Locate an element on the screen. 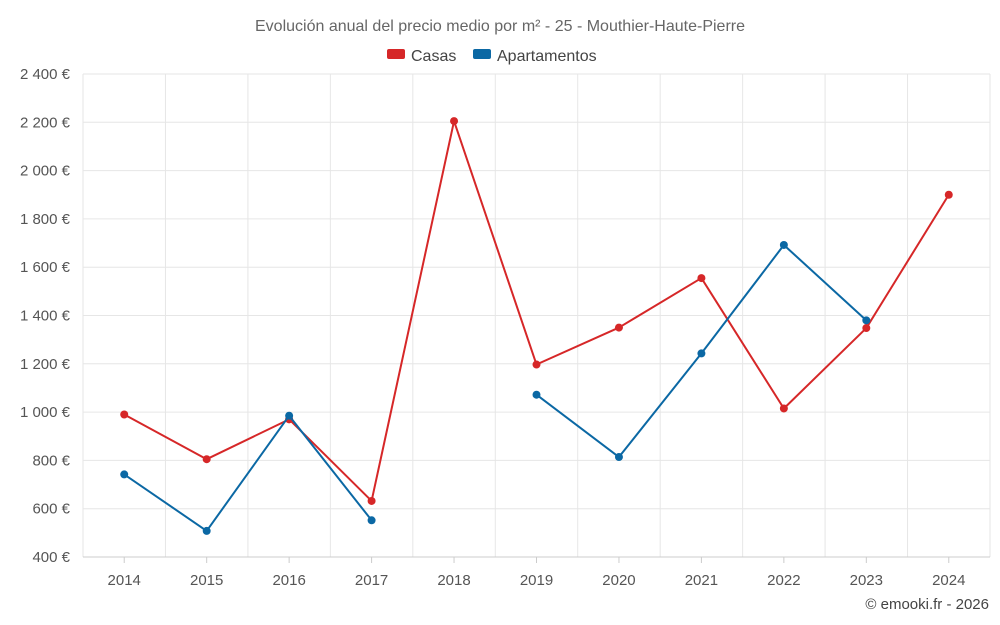  x-tick-label: 2024 is located at coordinates (948, 580).